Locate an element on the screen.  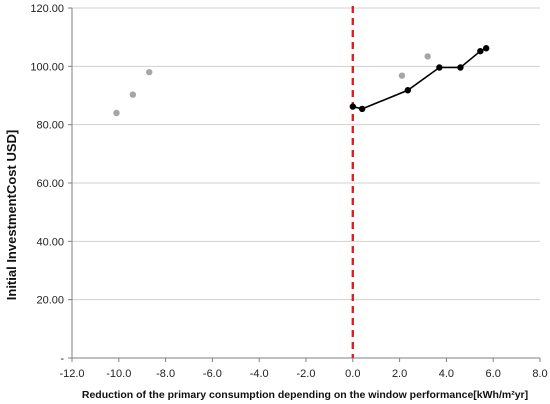
y-tick-label: - is located at coordinates (62, 359).